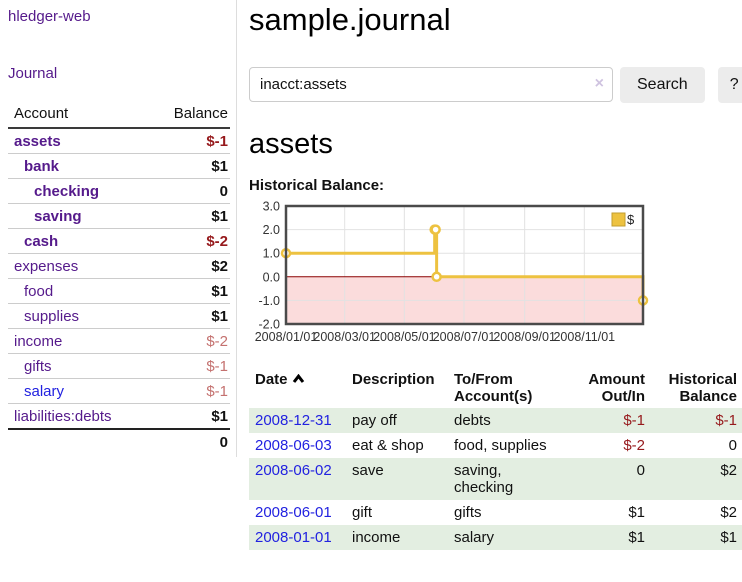  I want to click on account-row: gifts $-1, so click(119, 366).